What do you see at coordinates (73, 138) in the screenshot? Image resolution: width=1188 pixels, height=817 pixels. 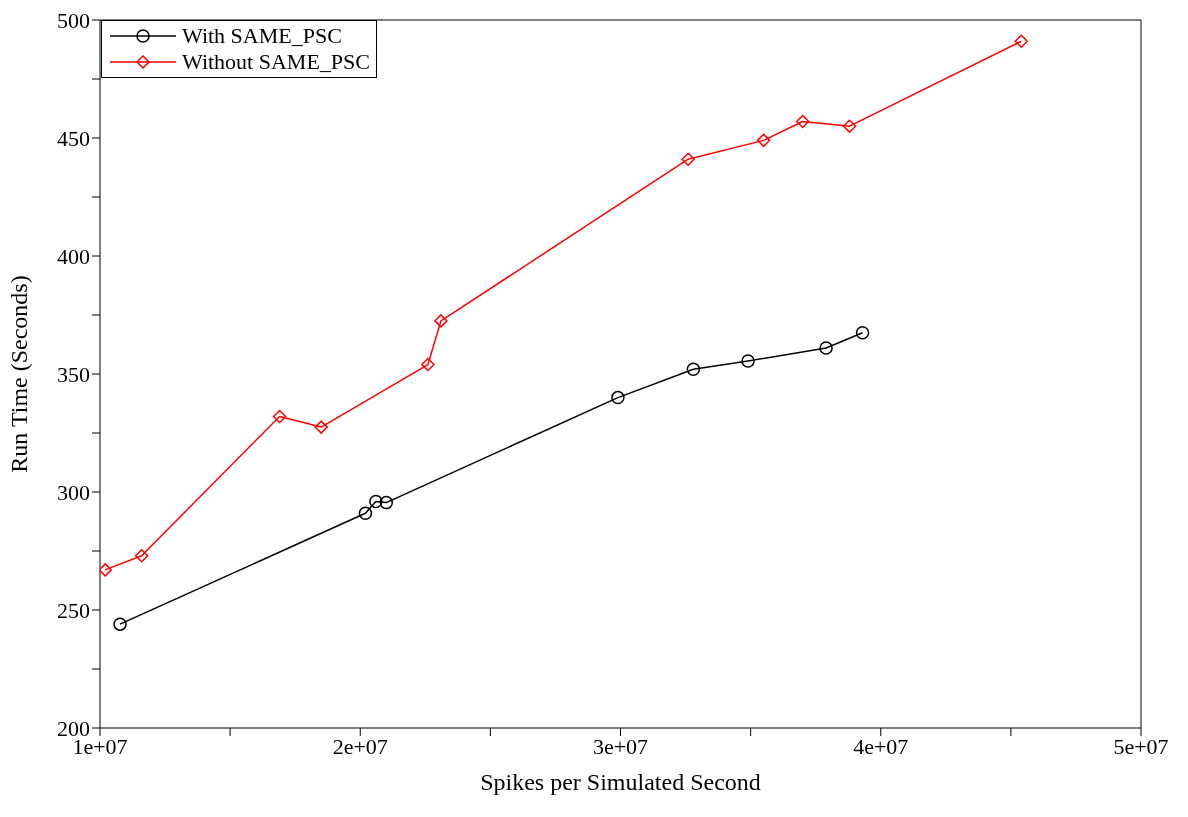 I see `y-tick-label: 450` at bounding box center [73, 138].